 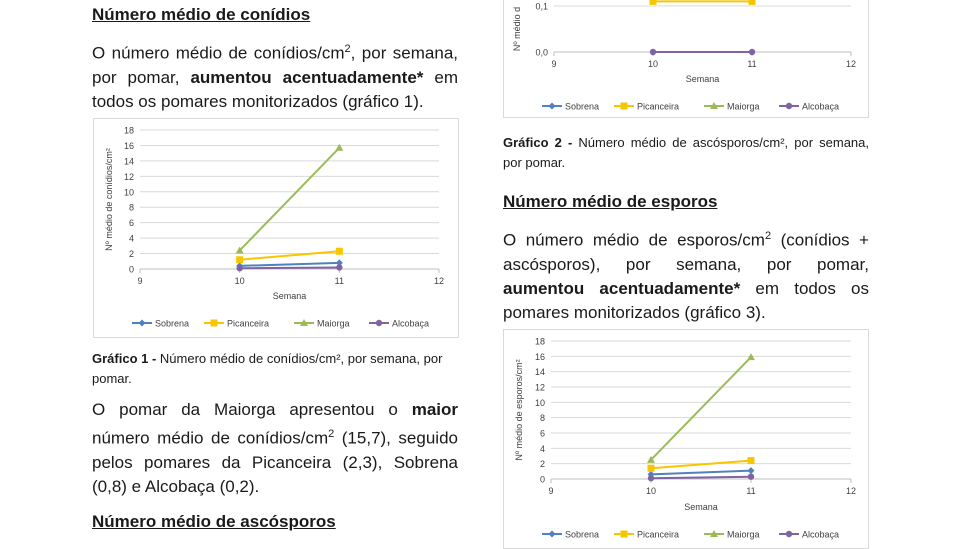 What do you see at coordinates (201, 14) in the screenshot?
I see `heading-conidios: Número médio de conídios` at bounding box center [201, 14].